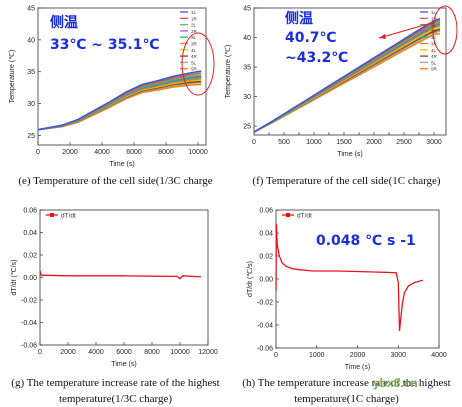 The width and height of the screenshot is (462, 407). Describe the element at coordinates (434, 62) in the screenshot. I see `chart-f-legend-entry: 5L` at that location.